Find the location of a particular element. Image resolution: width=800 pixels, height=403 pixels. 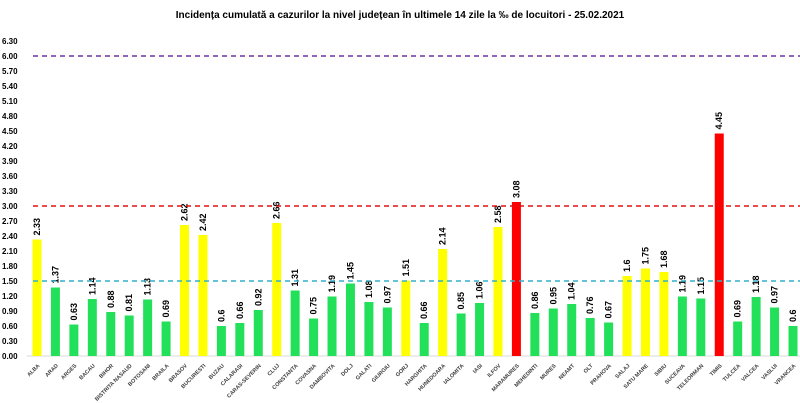

x-tick-label: ARAD is located at coordinates (51, 370).